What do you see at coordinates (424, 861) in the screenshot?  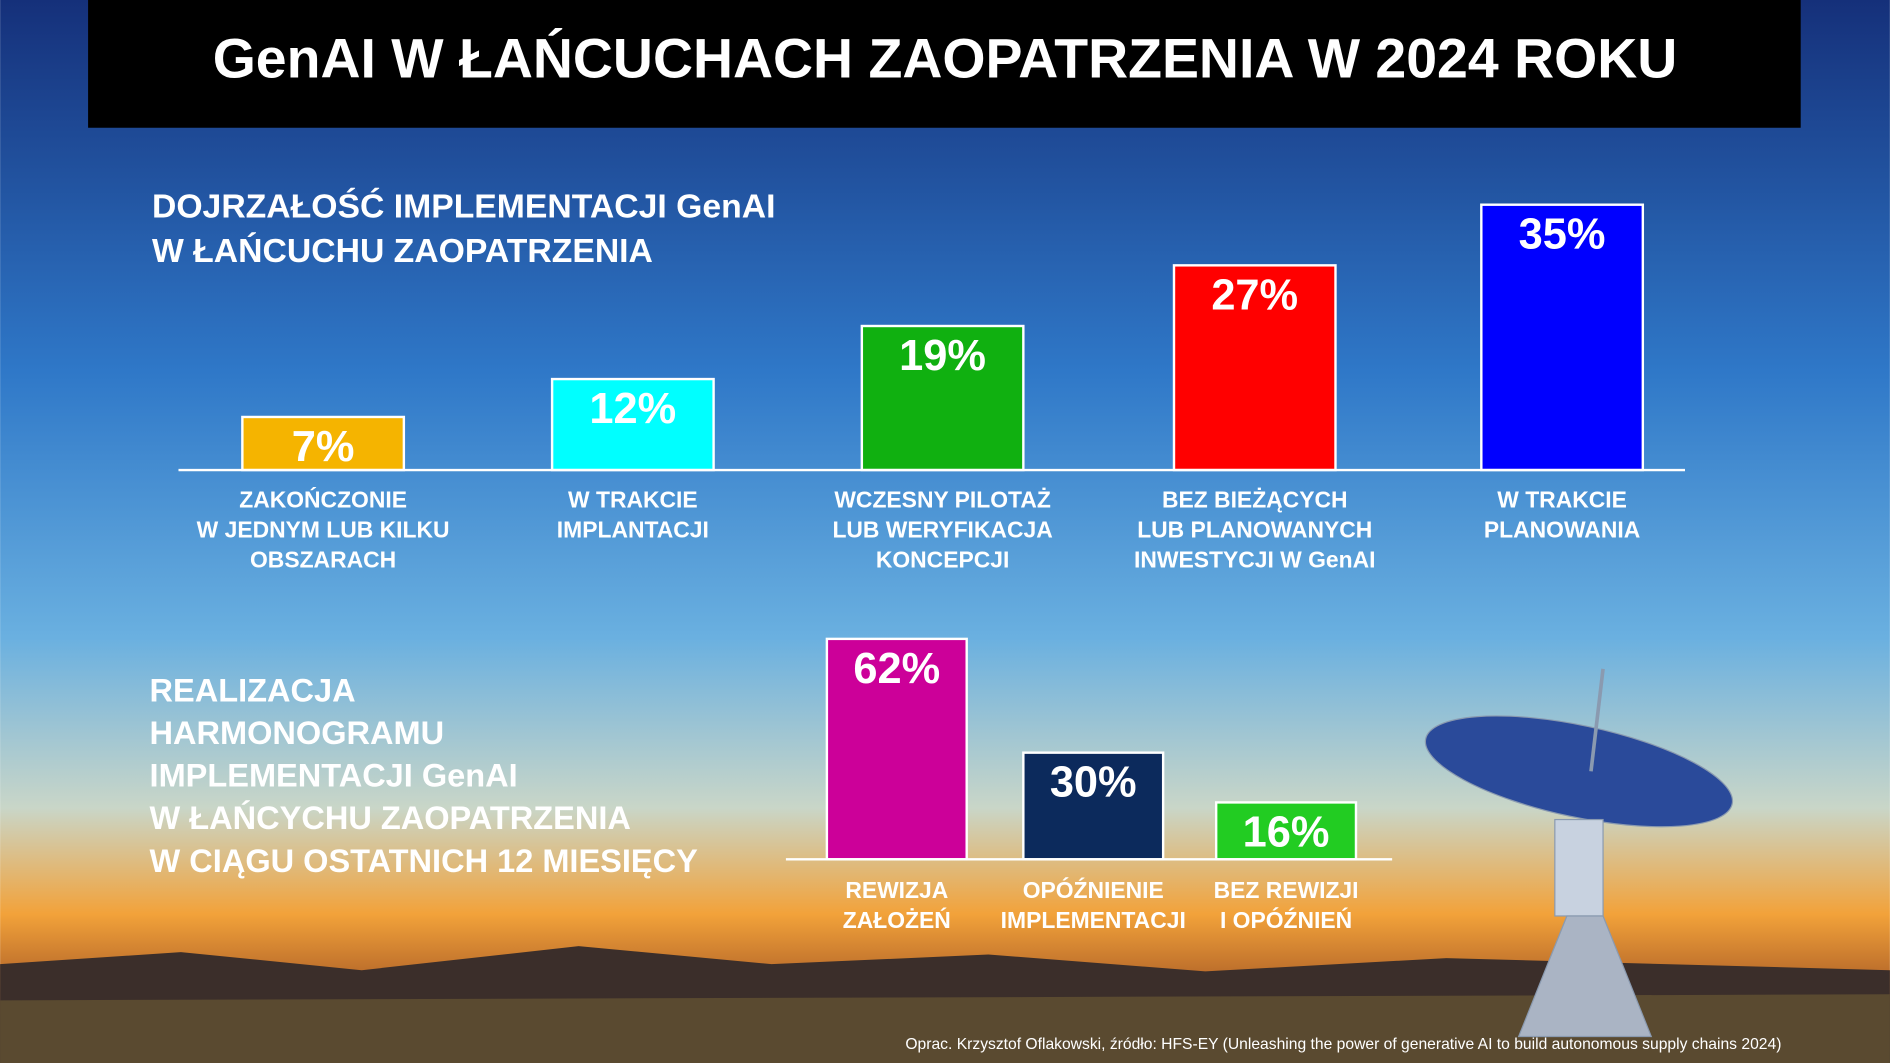 I see `chart-title: W CIĄGU OSTATNICH 12 MIESIĘCY` at bounding box center [424, 861].